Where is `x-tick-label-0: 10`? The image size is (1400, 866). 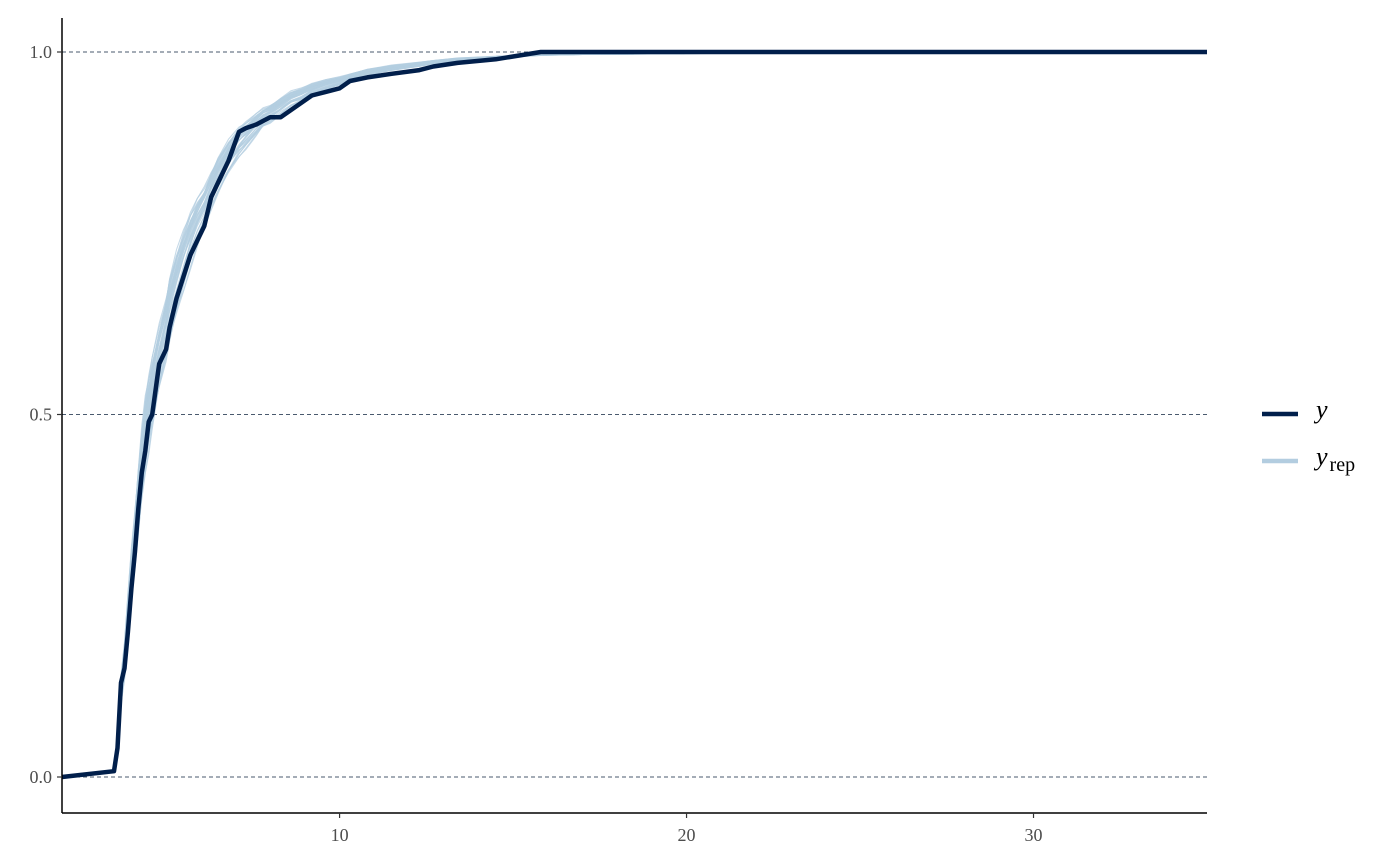 x-tick-label-0: 10 is located at coordinates (340, 835).